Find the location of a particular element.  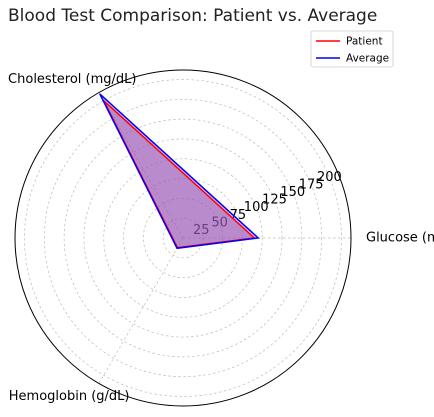

category-label: Cholesterol (mg/dL) is located at coordinates (72, 79).